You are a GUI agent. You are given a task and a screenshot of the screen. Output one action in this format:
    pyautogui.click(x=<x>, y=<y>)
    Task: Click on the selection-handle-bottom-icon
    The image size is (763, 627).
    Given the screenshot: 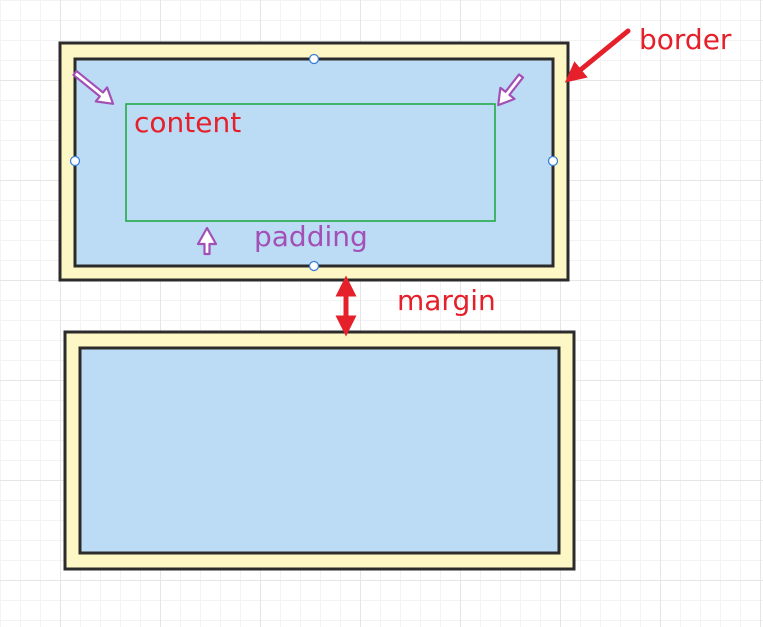 What is the action you would take?
    pyautogui.click(x=314, y=266)
    